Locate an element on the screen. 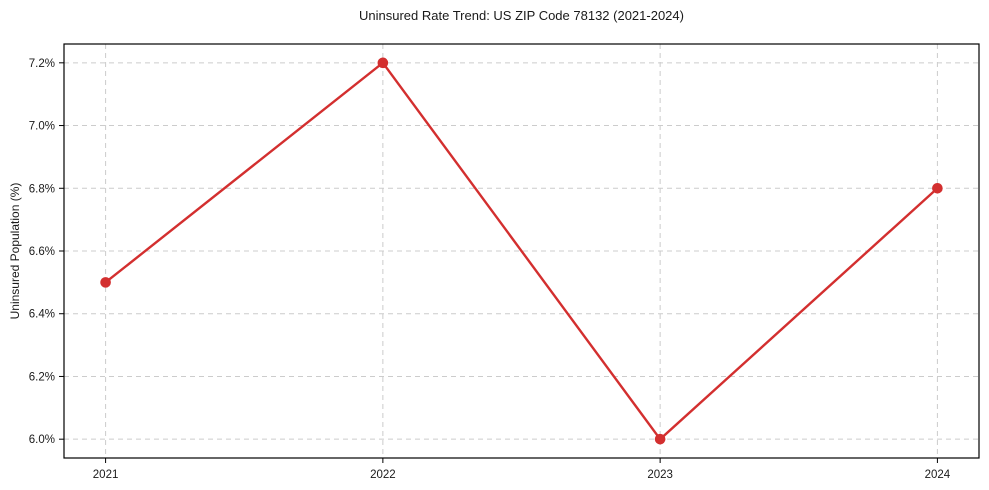 Image resolution: width=989 pixels, height=490 pixels. y-tick-label: 7.2% is located at coordinates (42, 64).